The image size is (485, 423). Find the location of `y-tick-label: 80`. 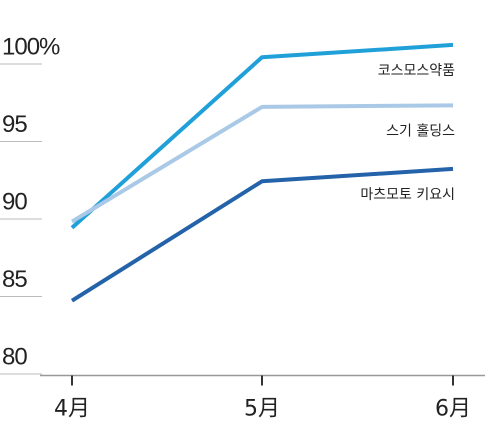

y-tick-label: 80 is located at coordinates (14, 356).